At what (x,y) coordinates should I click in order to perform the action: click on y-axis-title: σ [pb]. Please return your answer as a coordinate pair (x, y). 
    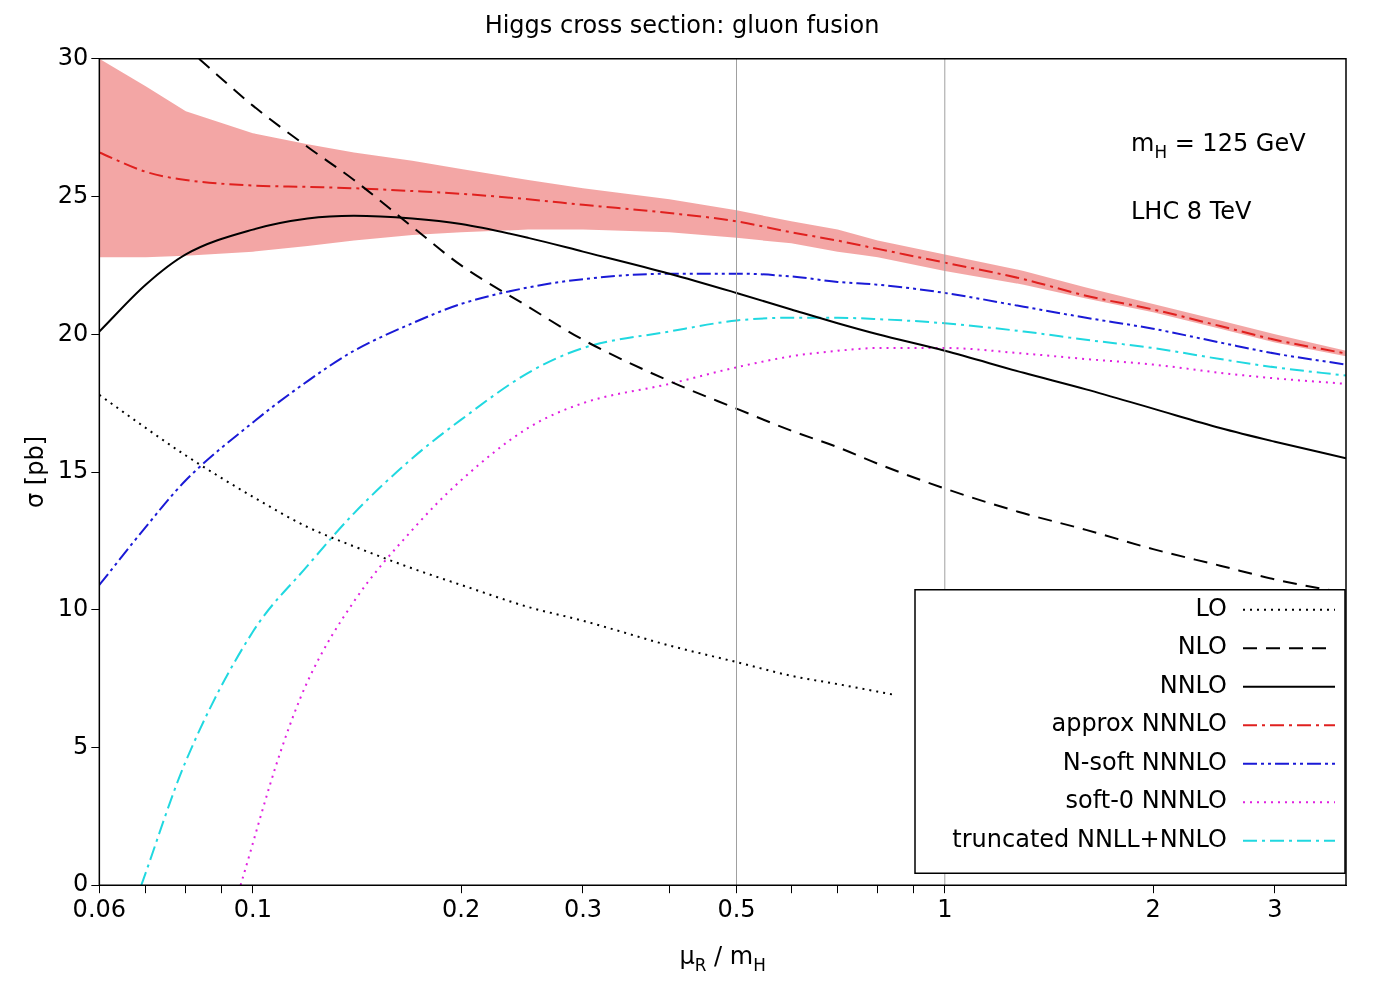
    Looking at the image, I should click on (34, 472).